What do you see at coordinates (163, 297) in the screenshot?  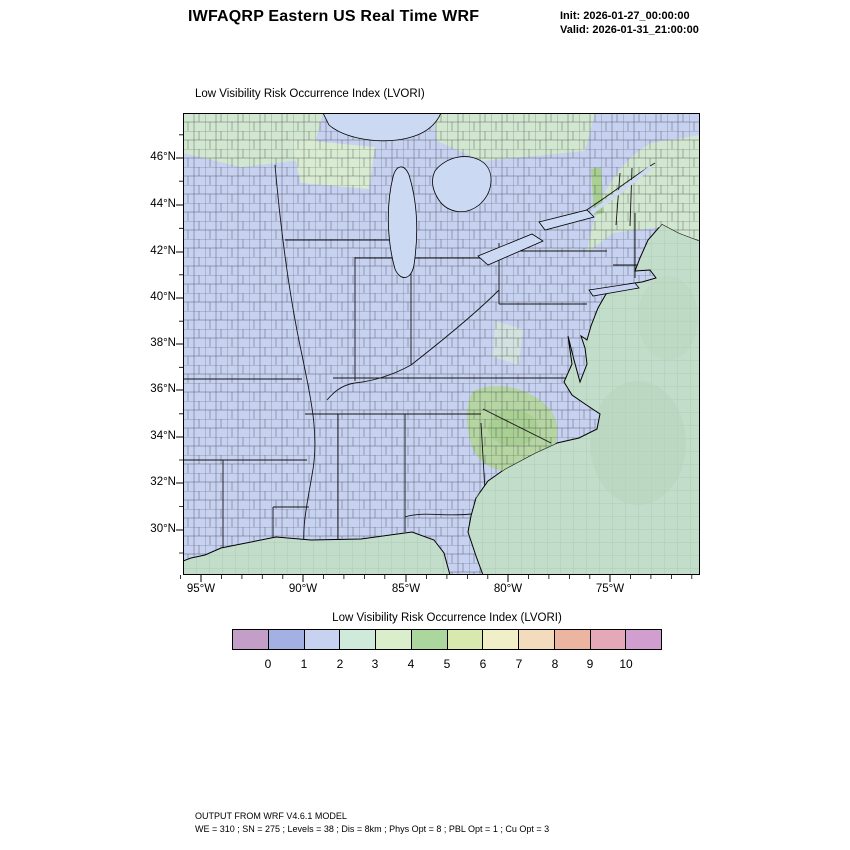 I see `lat-tick-label: 40°N` at bounding box center [163, 297].